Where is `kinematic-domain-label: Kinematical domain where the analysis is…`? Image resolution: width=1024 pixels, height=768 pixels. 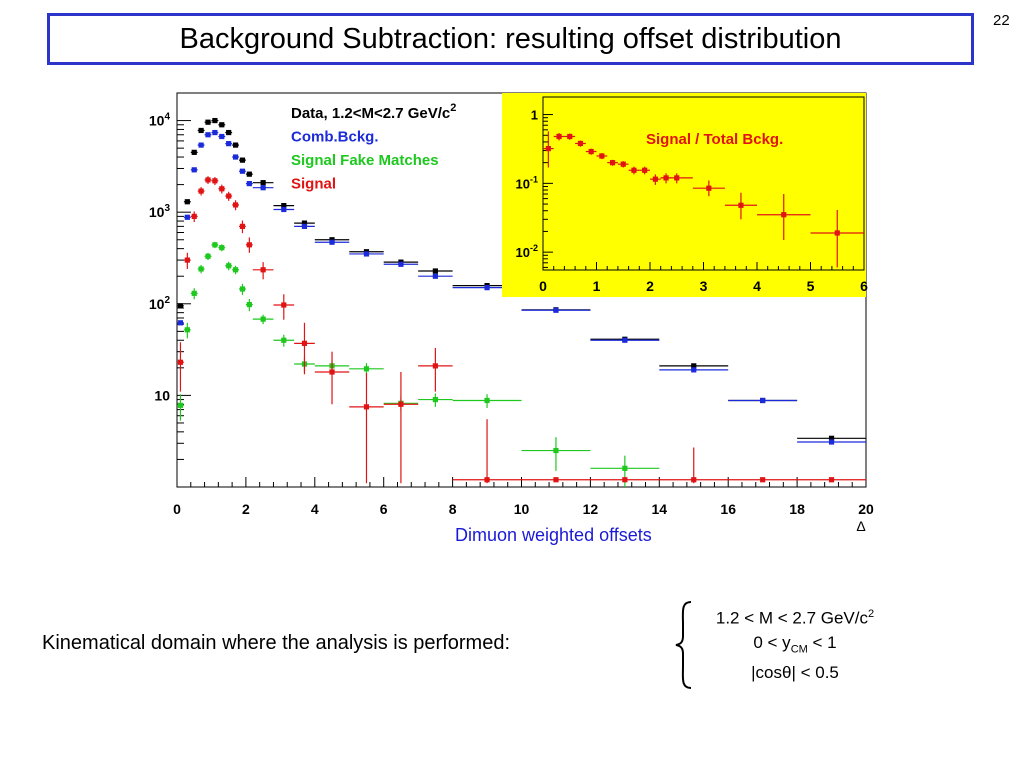
kinematic-domain-label: Kinematical domain where the analysis is… is located at coordinates (276, 643).